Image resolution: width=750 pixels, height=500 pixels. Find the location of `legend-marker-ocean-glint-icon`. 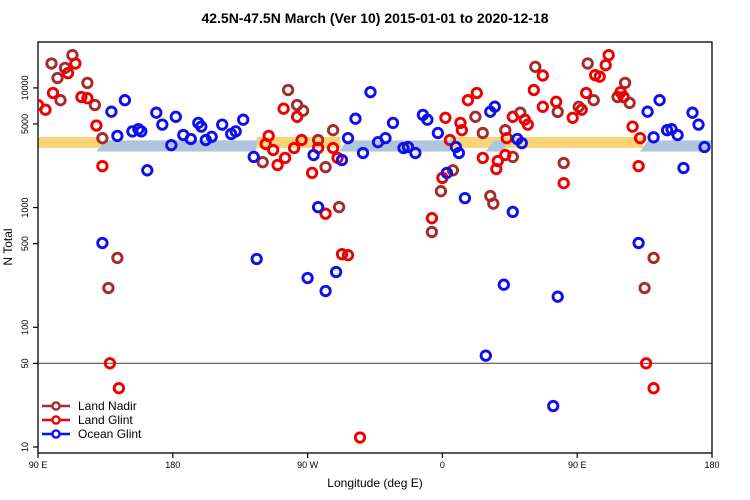

legend-marker-ocean-glint-icon is located at coordinates (56, 434).